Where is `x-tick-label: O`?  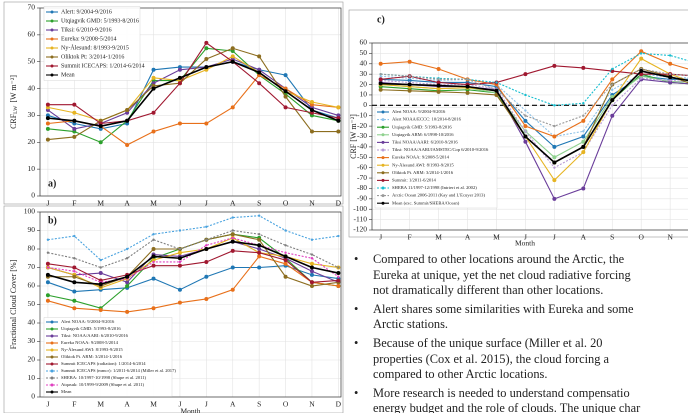
x-tick-label: O is located at coordinates (641, 237).